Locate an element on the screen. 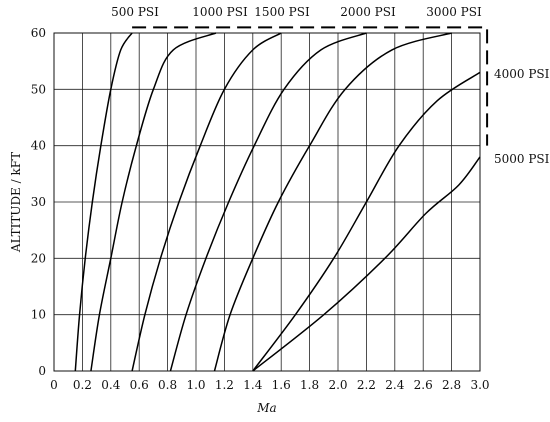 This screenshot has height=422, width=550. x-tick-label: 2.8 is located at coordinates (451, 385).